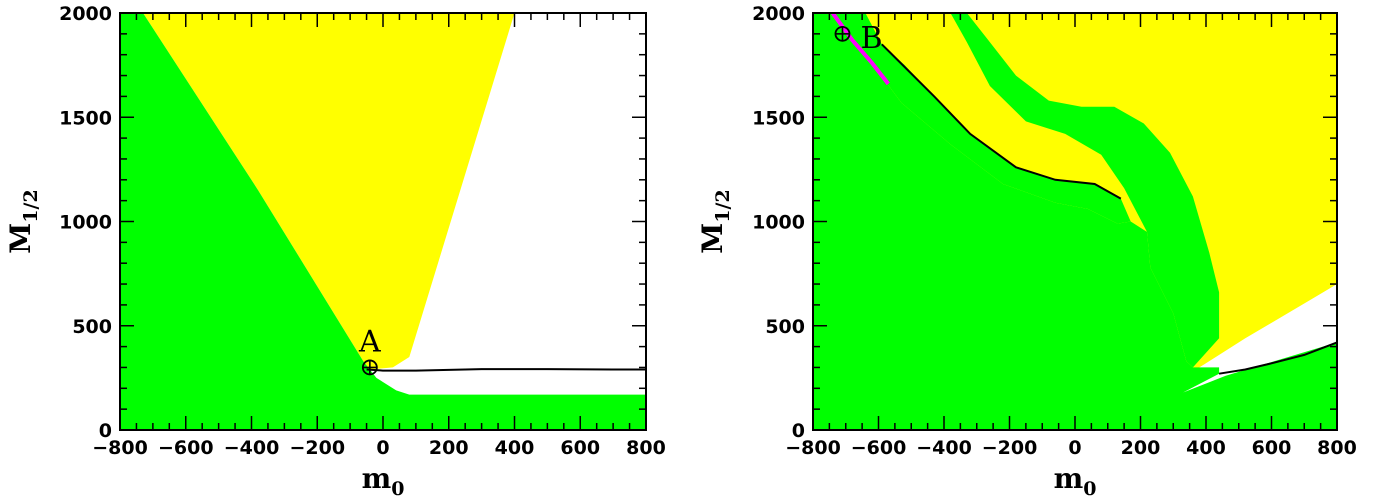 The image size is (1378, 501). Describe the element at coordinates (858, 38) in the screenshot. I see `benchmark-point-B: B` at that location.